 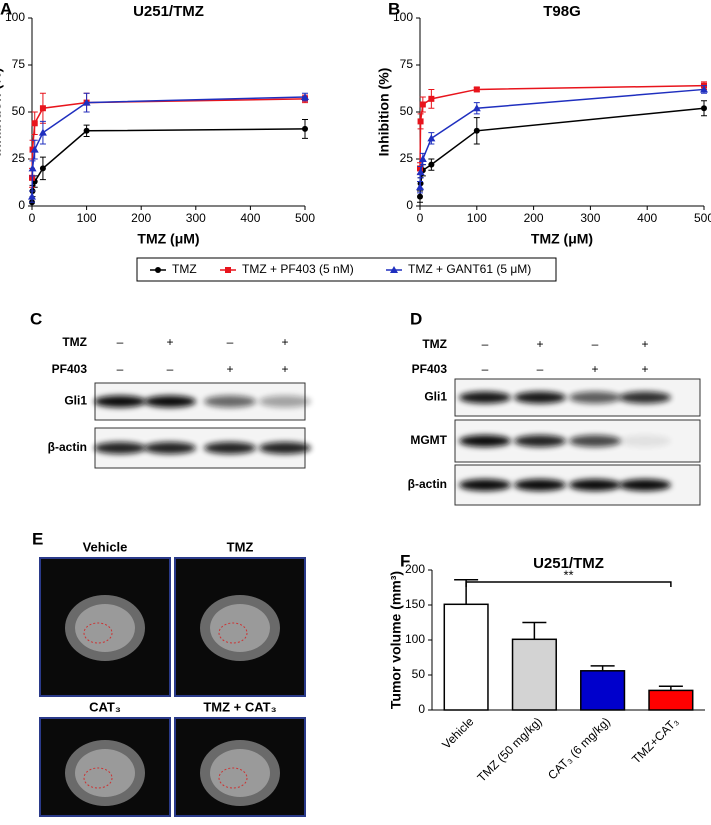 I want to click on panel-label: F, so click(x=405, y=560).